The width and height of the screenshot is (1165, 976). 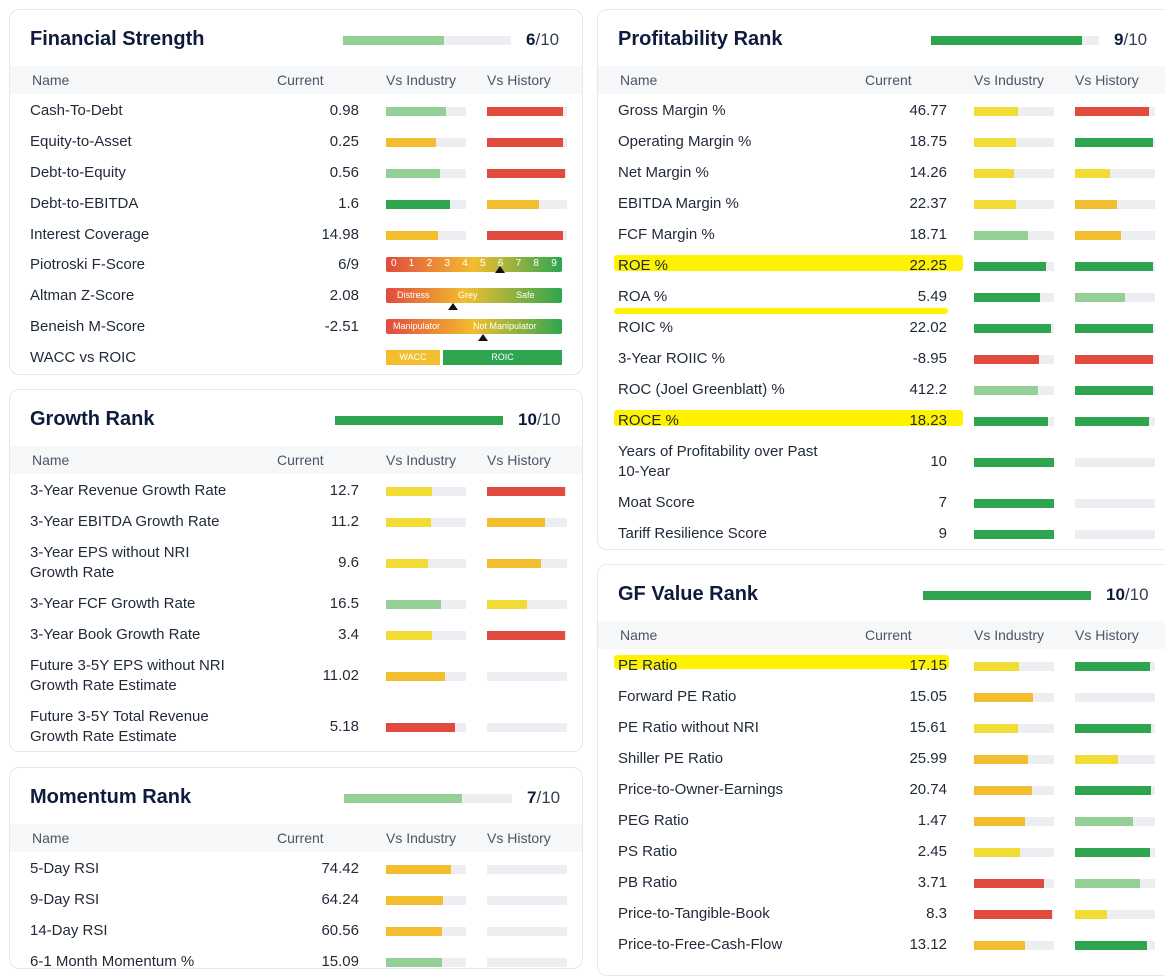 What do you see at coordinates (656, 502) in the screenshot?
I see `row-name: Moat Score` at bounding box center [656, 502].